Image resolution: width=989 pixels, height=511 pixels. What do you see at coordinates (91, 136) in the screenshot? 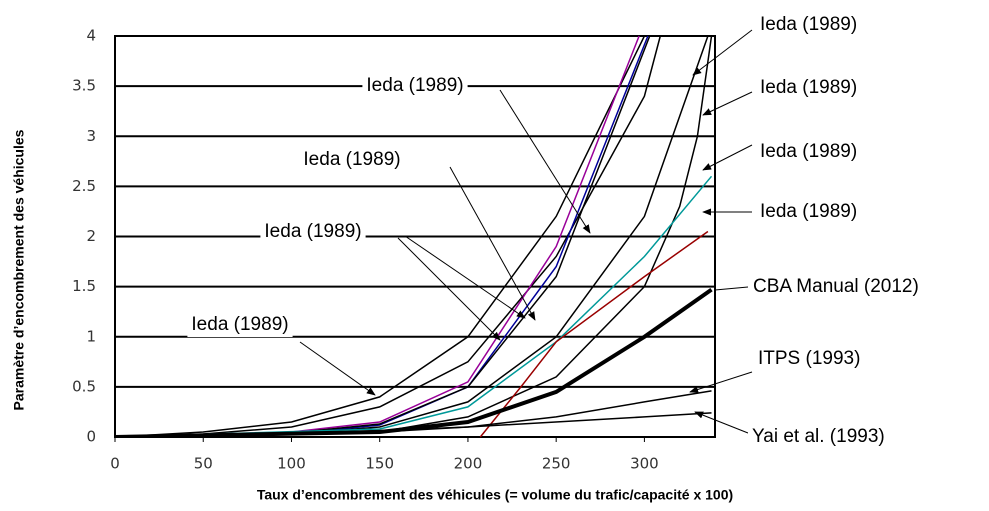
I see `y-tick-label: 3` at bounding box center [91, 136].